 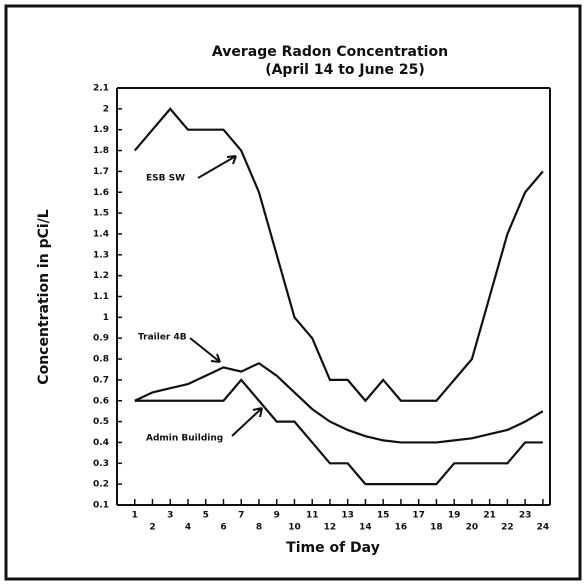 What do you see at coordinates (106, 109) in the screenshot?
I see `y-tick-label: 2` at bounding box center [106, 109].